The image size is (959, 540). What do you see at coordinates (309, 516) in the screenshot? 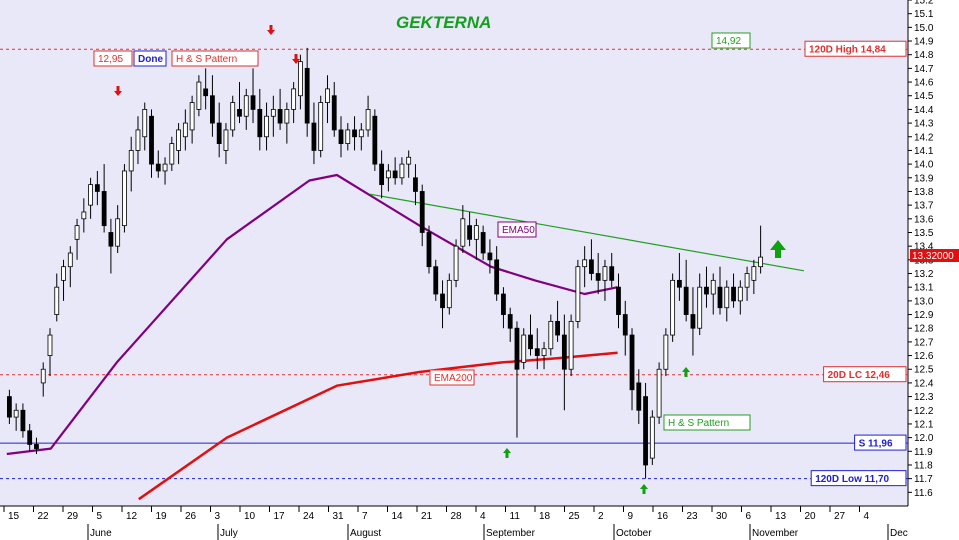
I see `x-tick-label: 24` at bounding box center [309, 516].